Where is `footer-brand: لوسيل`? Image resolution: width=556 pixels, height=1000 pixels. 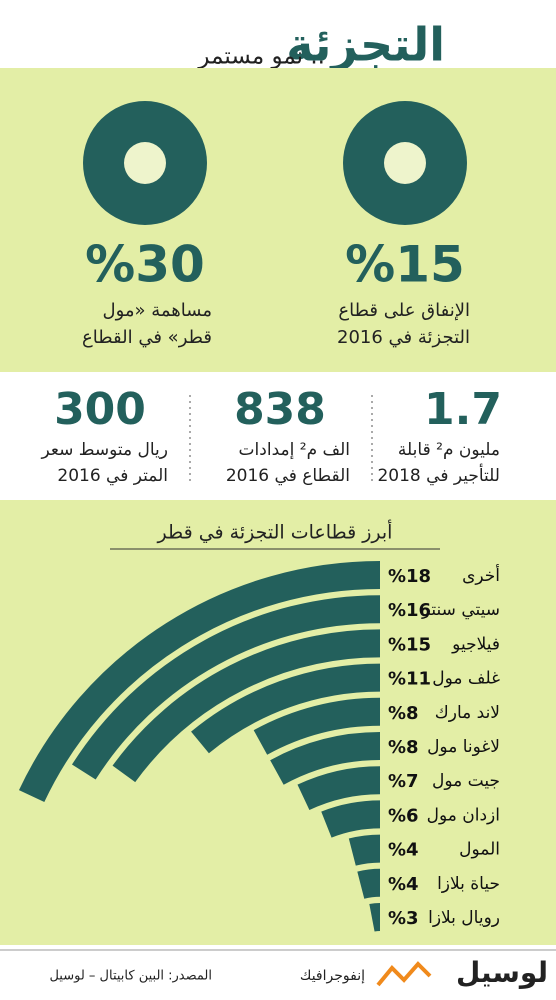
footer-brand: لوسيل is located at coordinates (502, 972).